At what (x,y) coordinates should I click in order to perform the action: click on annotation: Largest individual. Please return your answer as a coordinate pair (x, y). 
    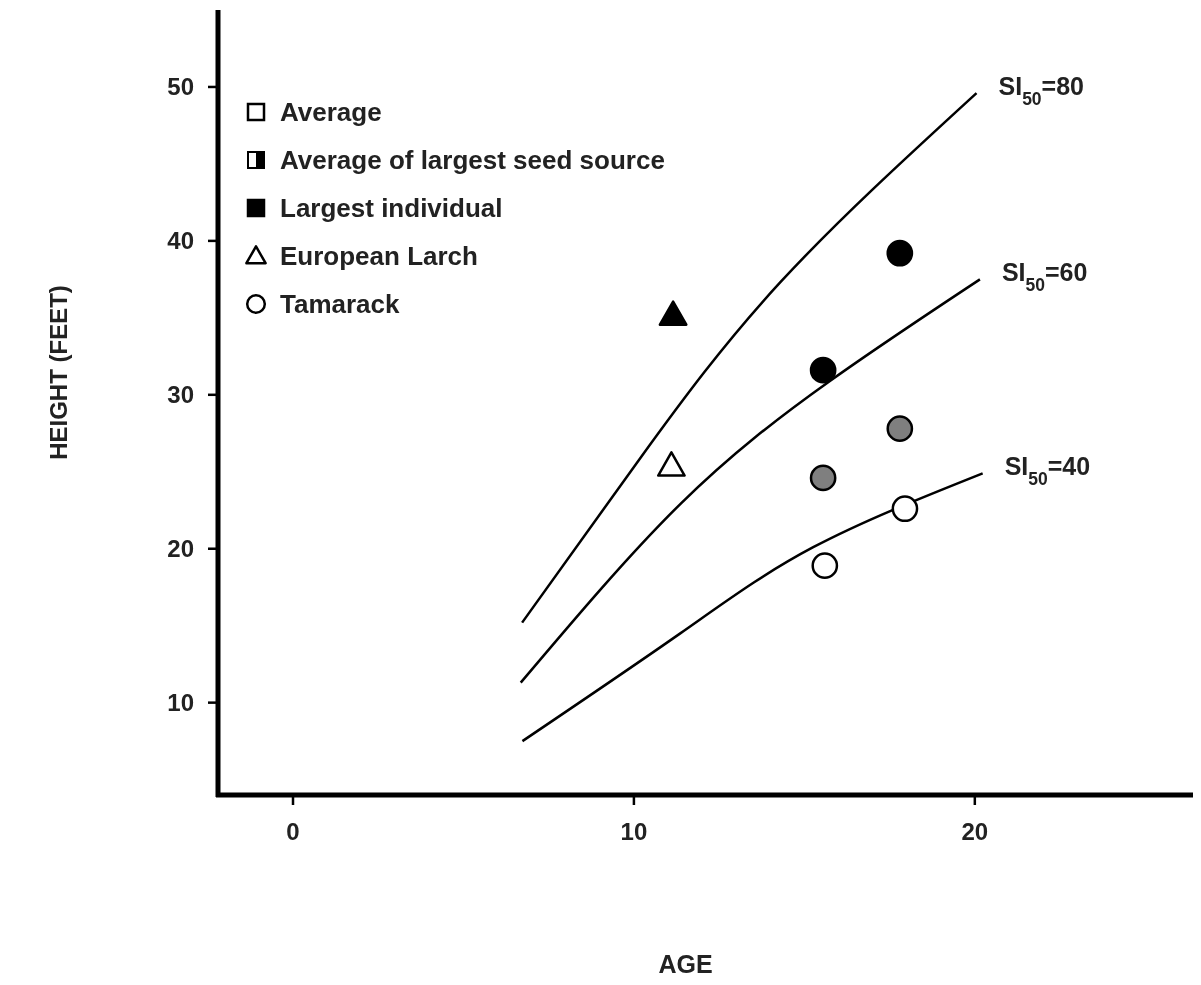
    Looking at the image, I should click on (391, 208).